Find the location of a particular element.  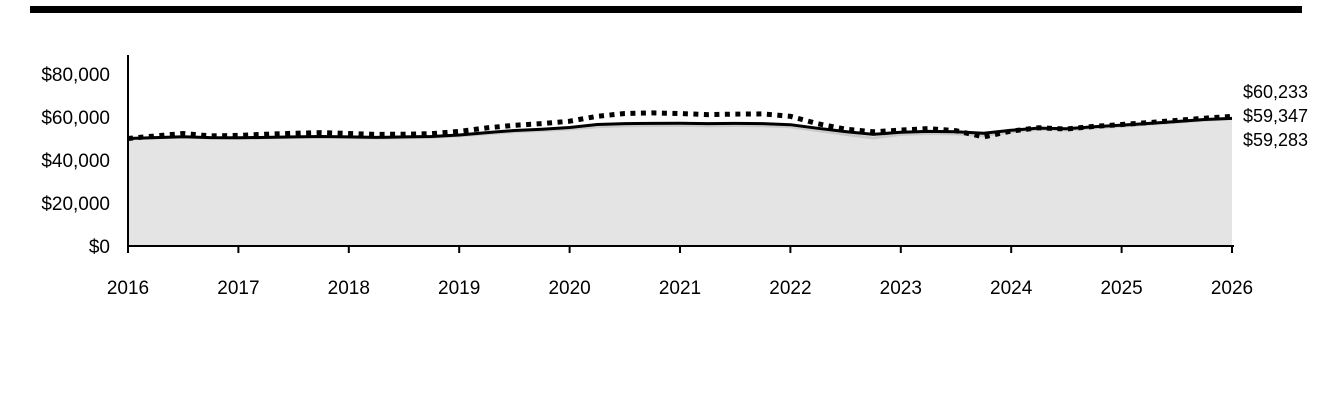

y-axis-label: $80,000 is located at coordinates (75, 75).